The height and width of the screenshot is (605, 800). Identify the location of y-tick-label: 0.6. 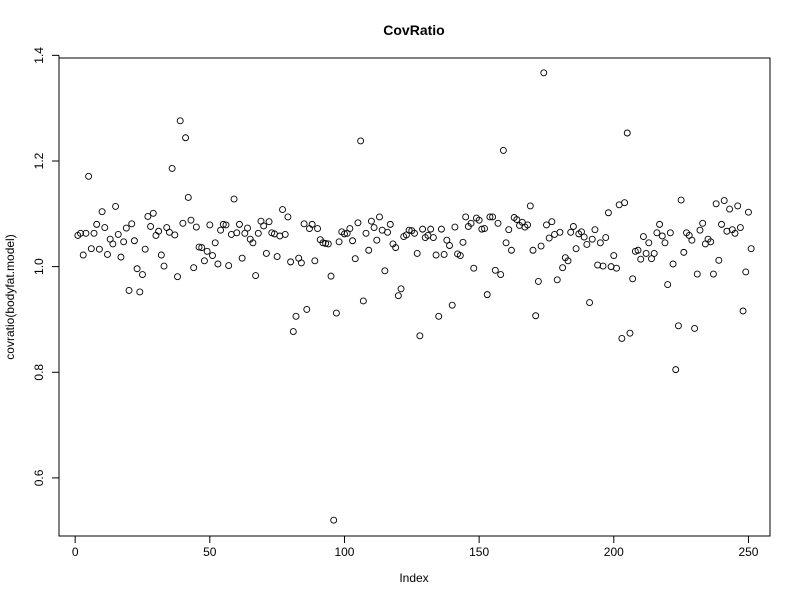
(39, 477).